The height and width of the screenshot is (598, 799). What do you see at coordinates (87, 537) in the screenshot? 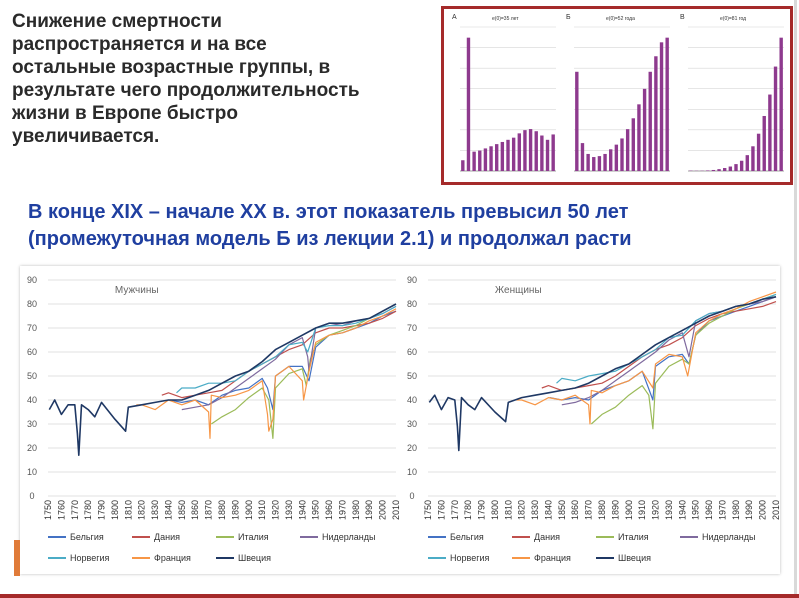
I see `legend-label: Бельгия` at bounding box center [87, 537].